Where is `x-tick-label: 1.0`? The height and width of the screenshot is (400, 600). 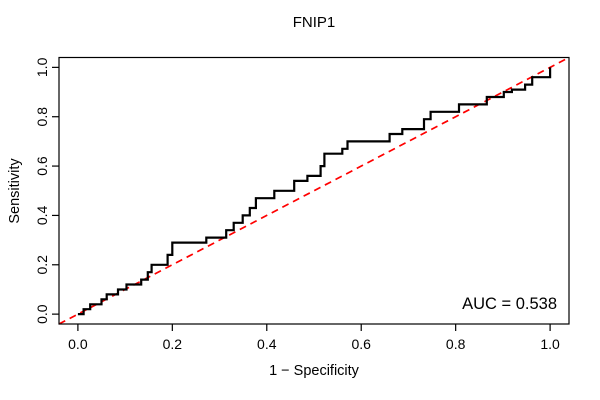
x-tick-label: 1.0 is located at coordinates (550, 344).